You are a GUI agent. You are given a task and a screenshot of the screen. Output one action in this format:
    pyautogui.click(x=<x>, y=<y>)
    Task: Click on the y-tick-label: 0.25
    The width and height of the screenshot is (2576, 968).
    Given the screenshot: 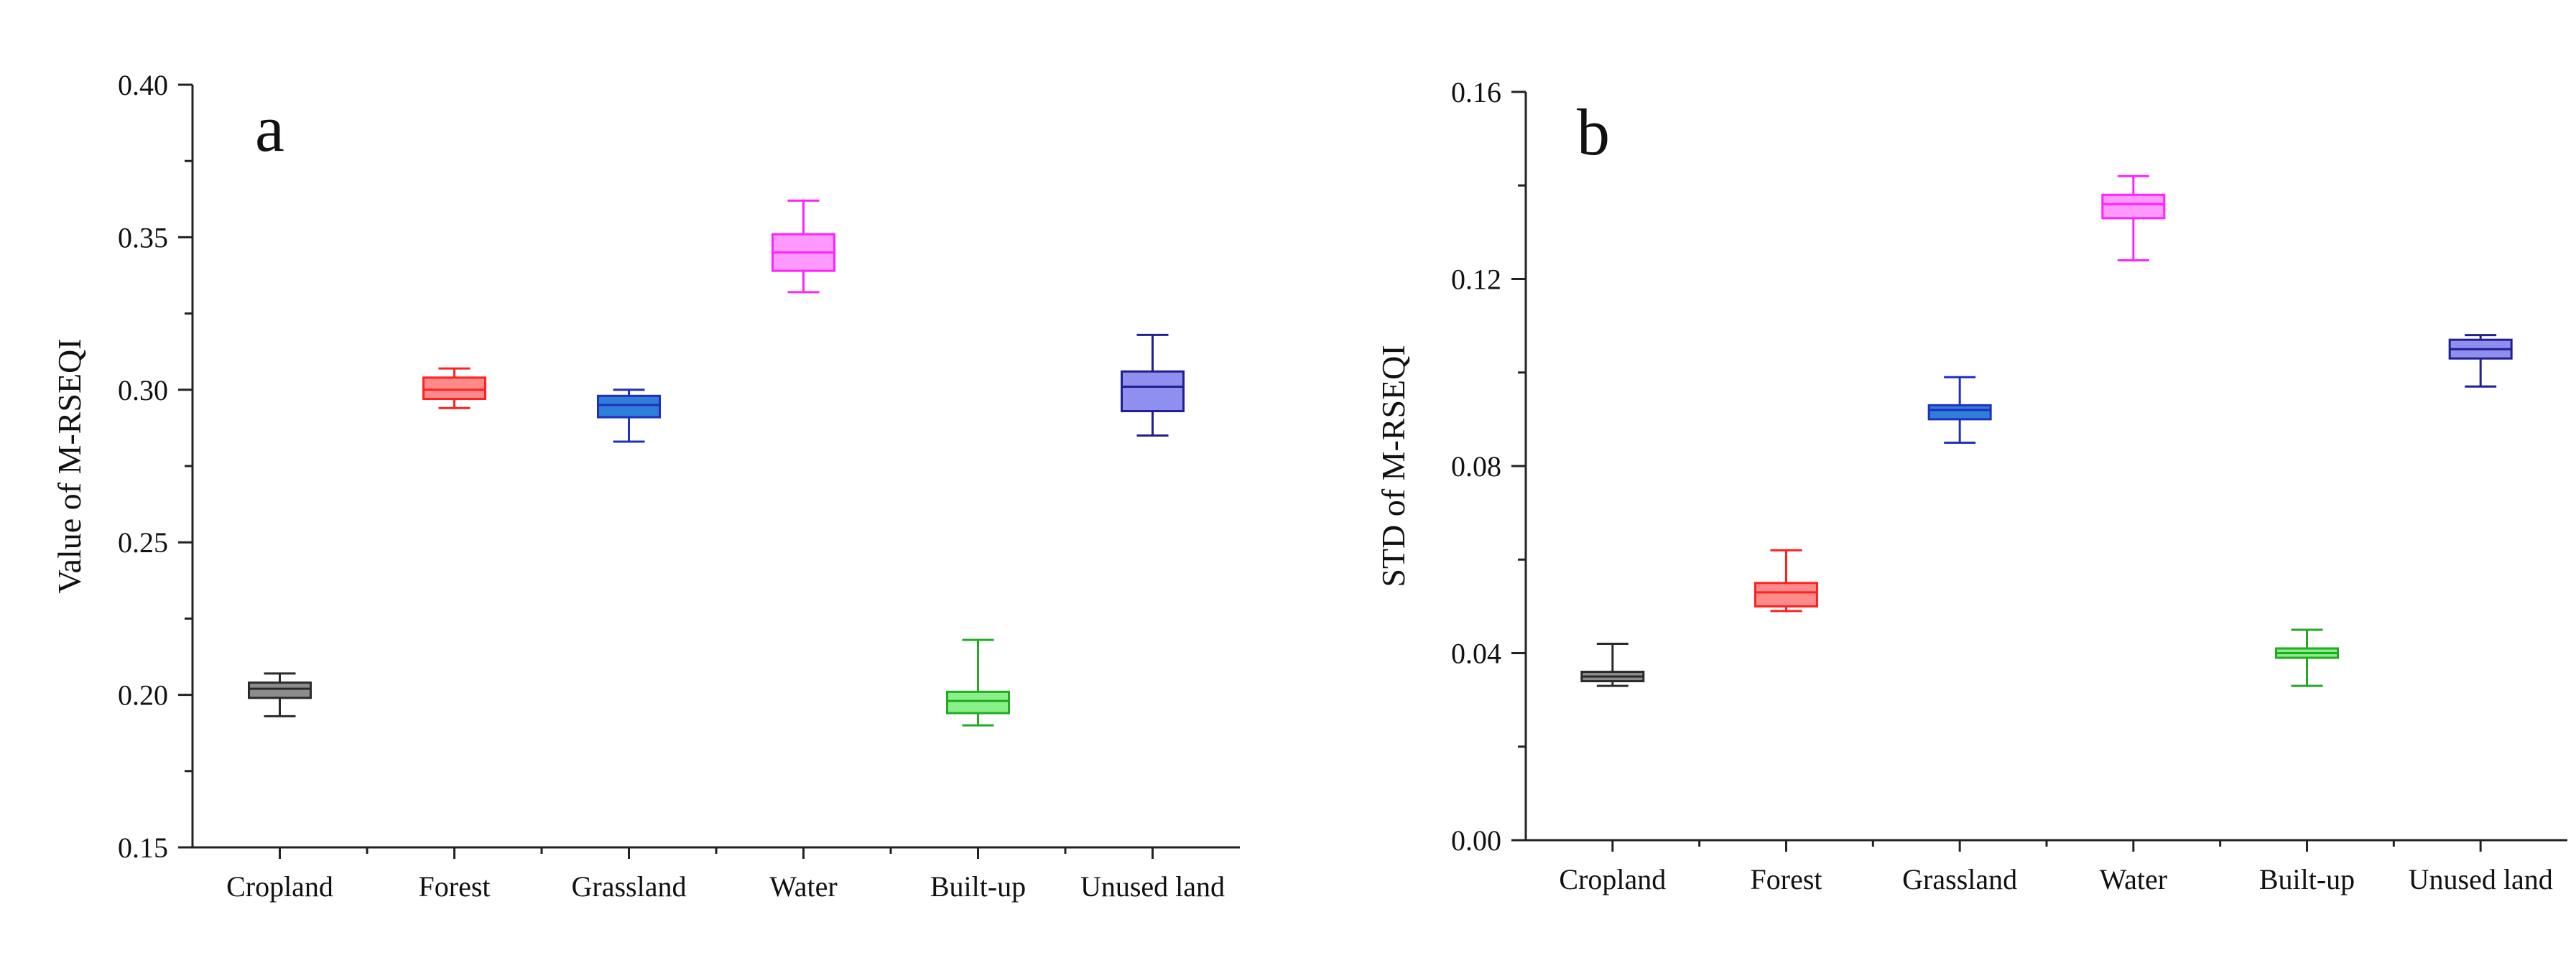 What is the action you would take?
    pyautogui.click(x=143, y=542)
    